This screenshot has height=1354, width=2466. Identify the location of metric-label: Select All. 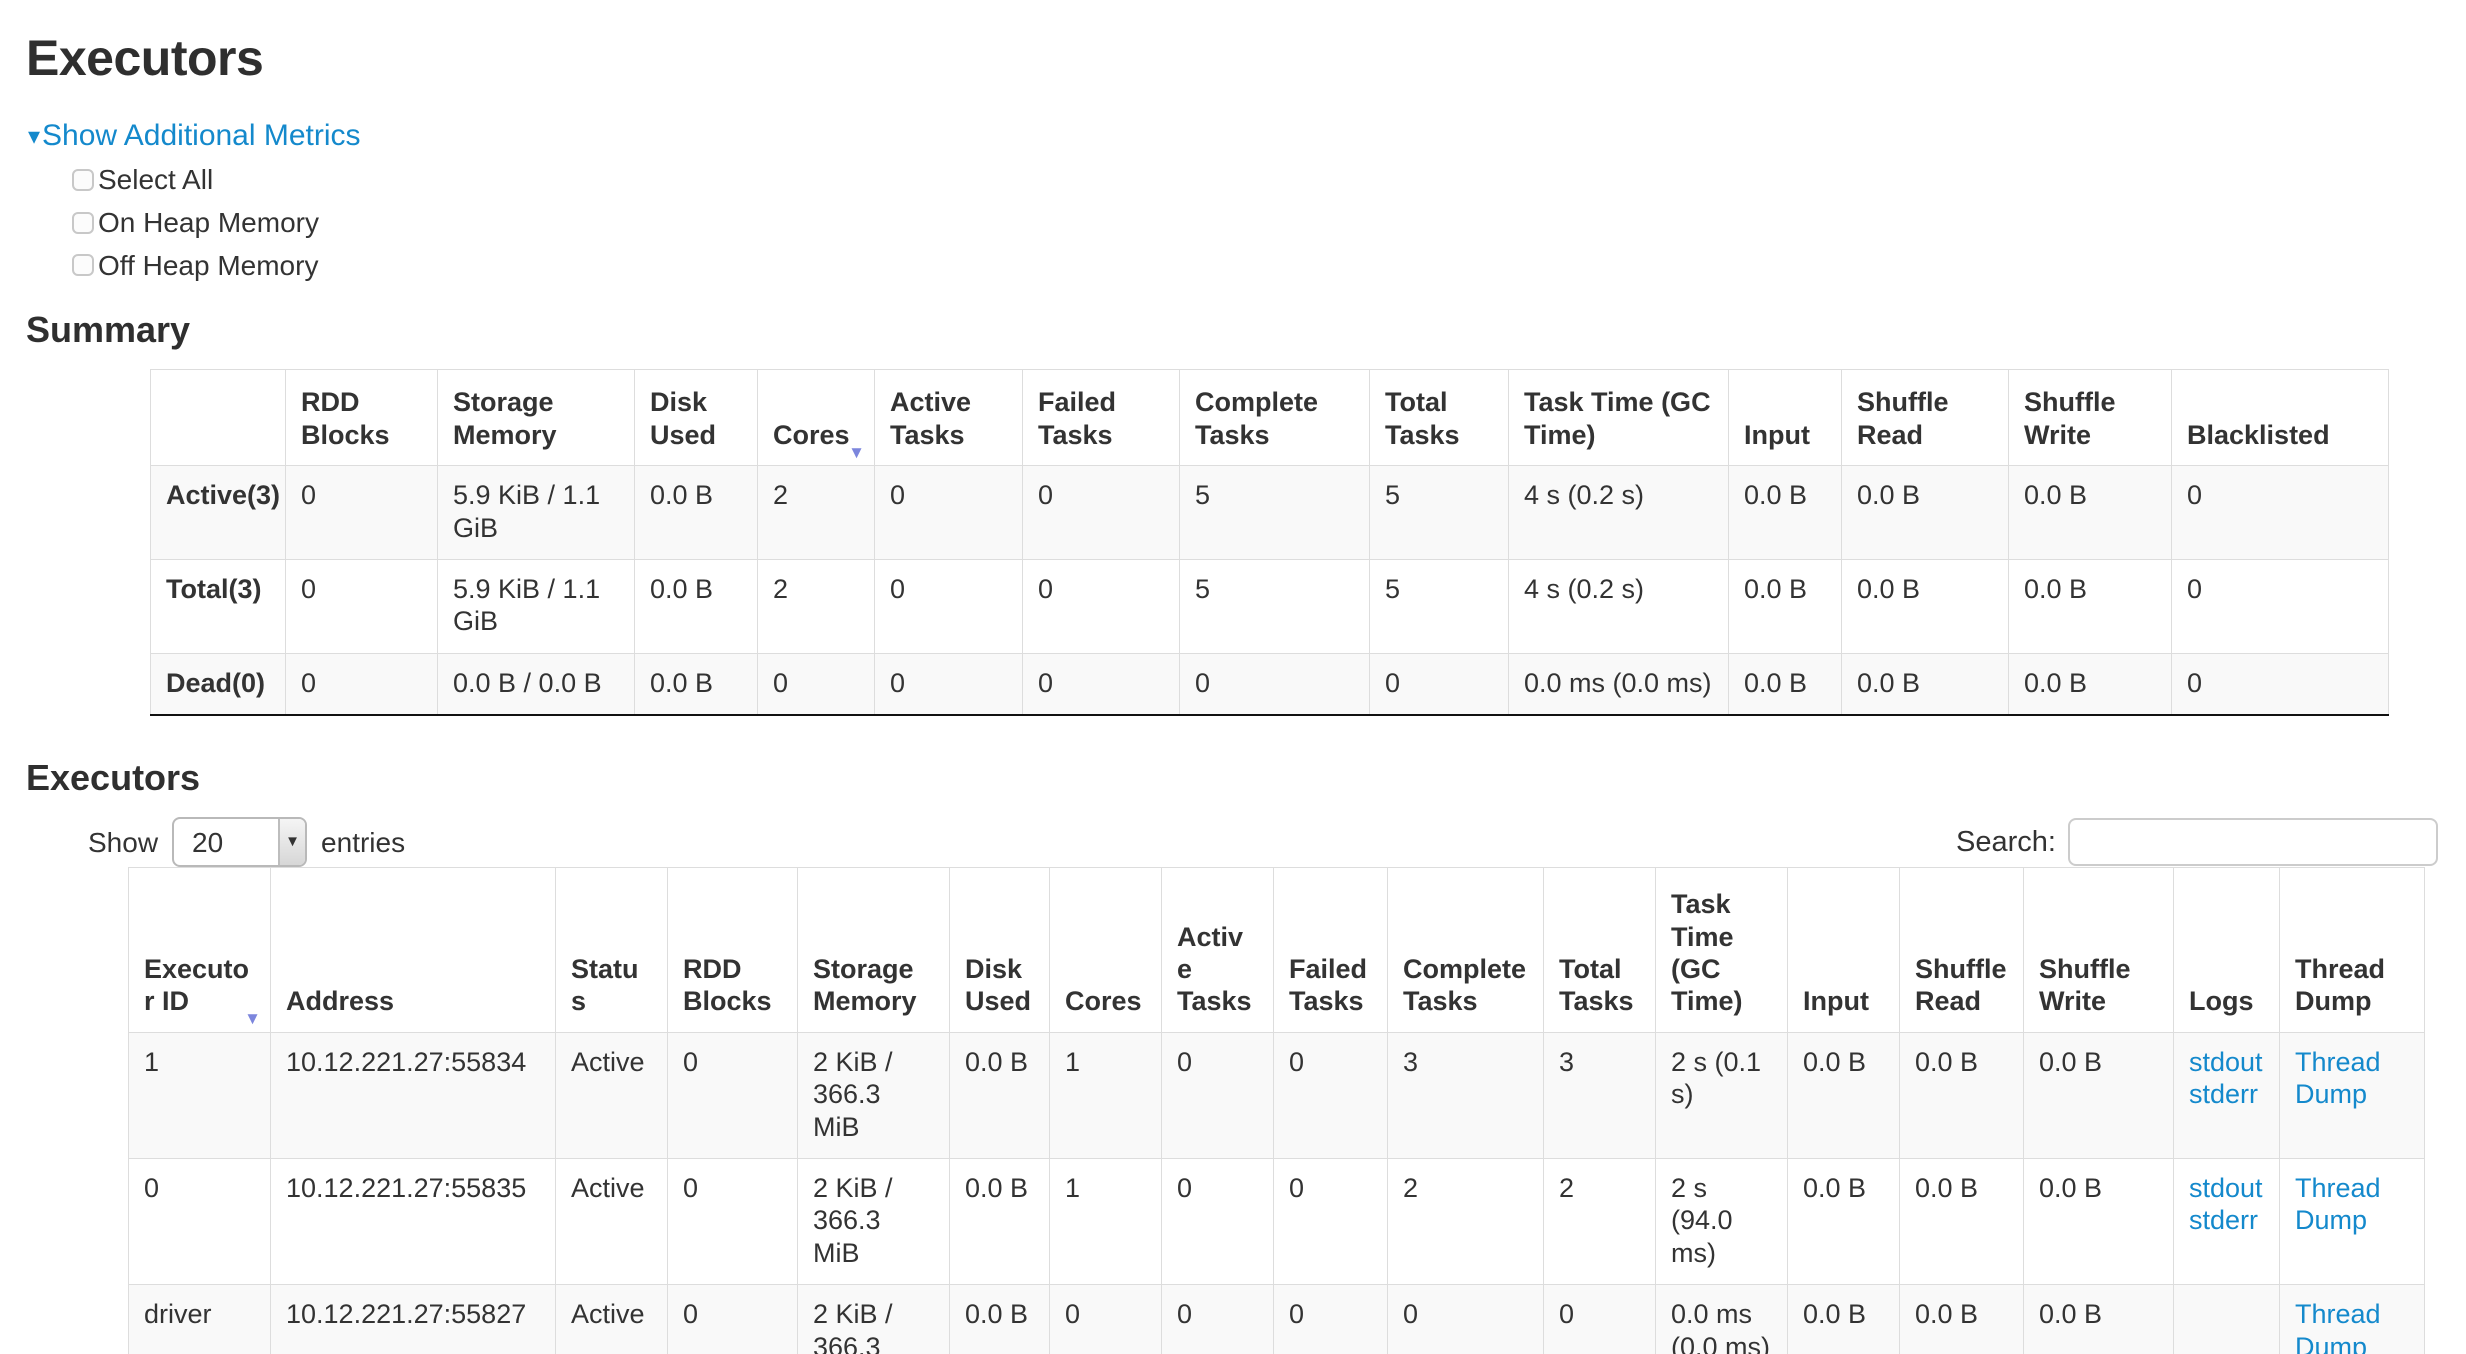
(156, 180).